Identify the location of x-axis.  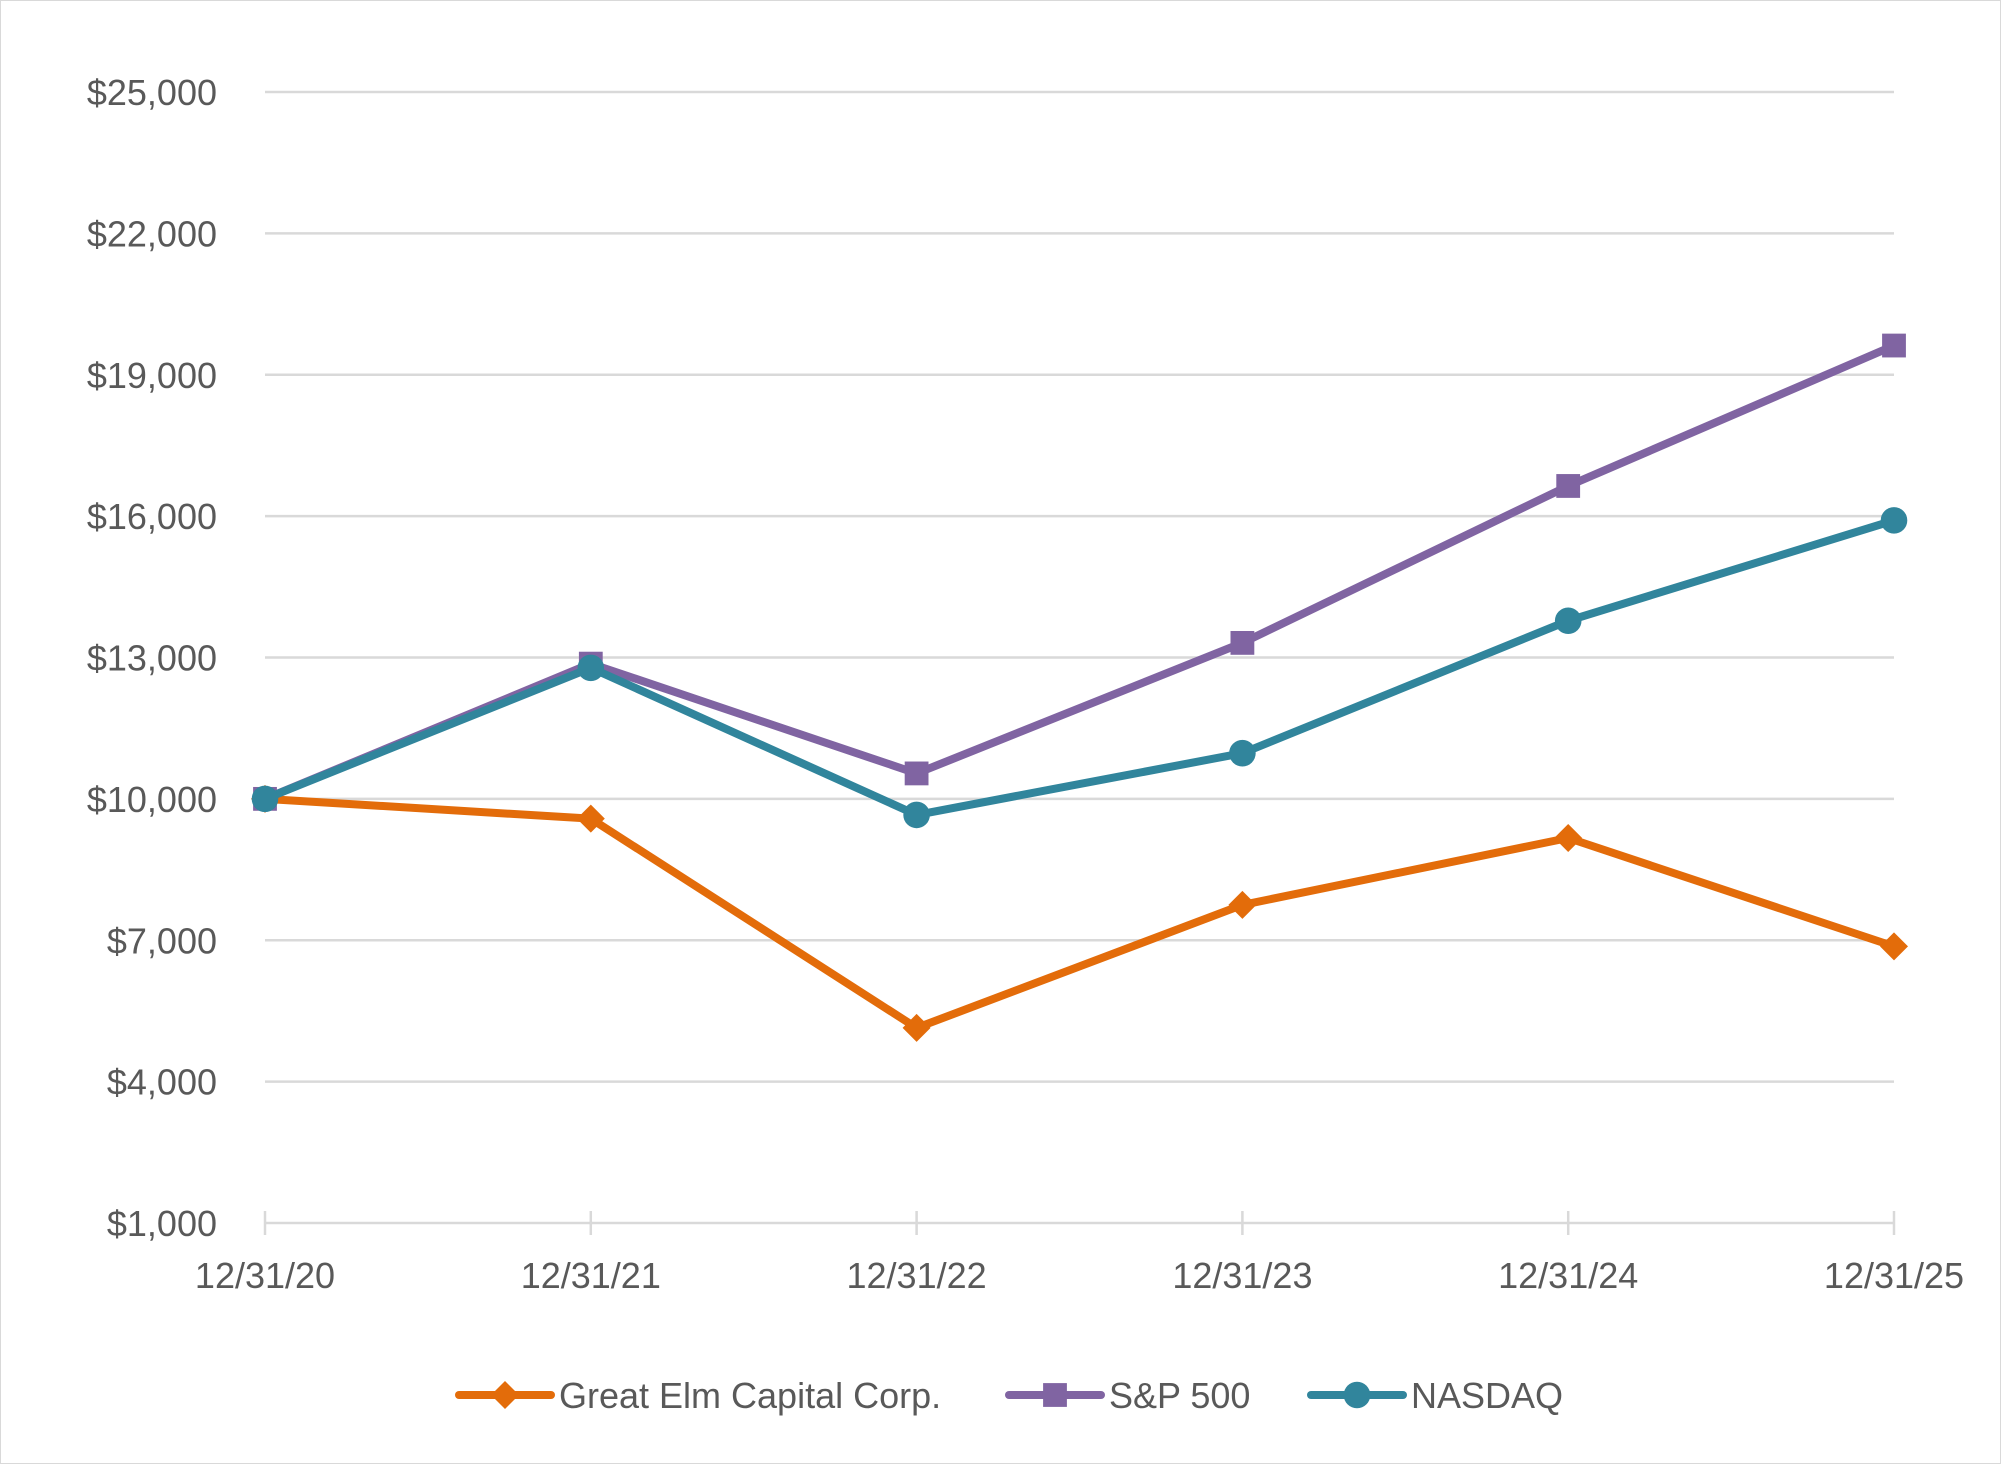
(1079, 1223).